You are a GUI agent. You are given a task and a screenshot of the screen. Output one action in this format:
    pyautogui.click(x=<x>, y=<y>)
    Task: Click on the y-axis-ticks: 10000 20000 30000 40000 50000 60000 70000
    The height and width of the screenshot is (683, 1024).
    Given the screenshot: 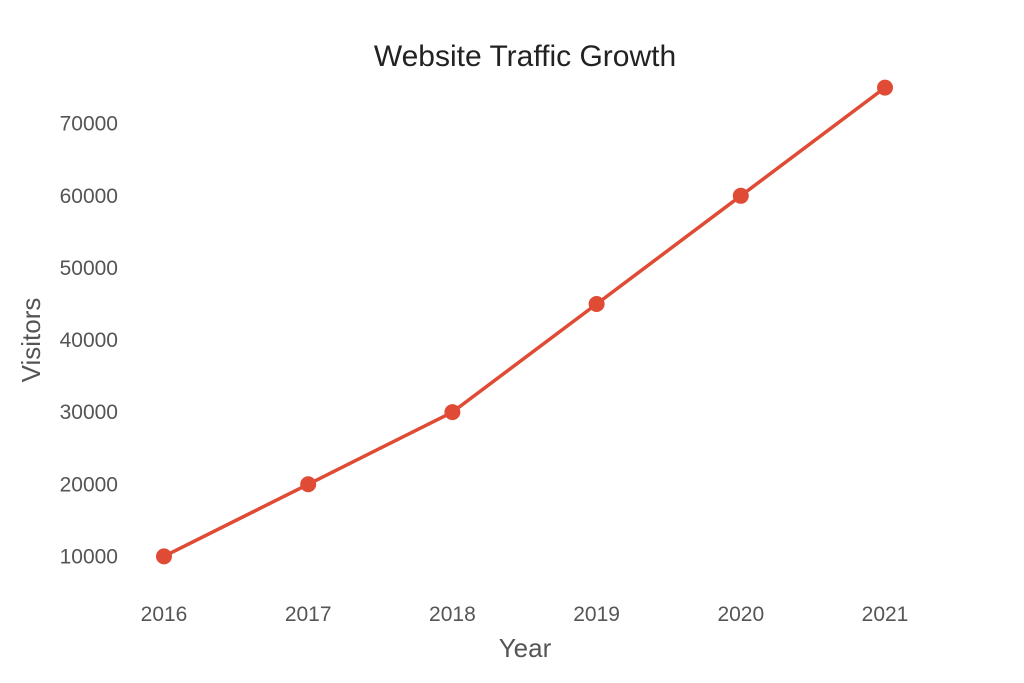 What is the action you would take?
    pyautogui.click(x=89, y=341)
    